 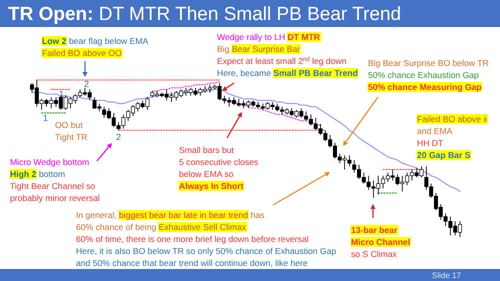 I want to click on annotation: 13-bar bear, so click(x=374, y=230).